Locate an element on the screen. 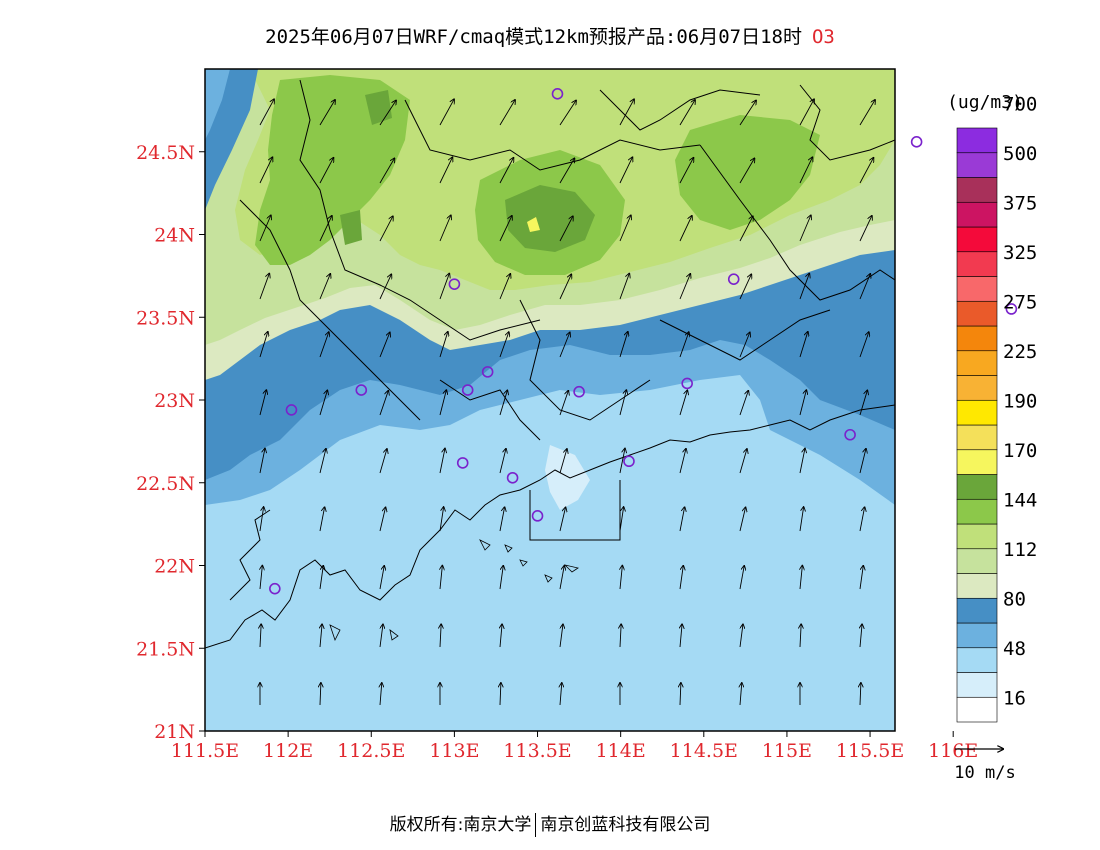 The image size is (1100, 850). field-144-157-east is located at coordinates (747, 172).